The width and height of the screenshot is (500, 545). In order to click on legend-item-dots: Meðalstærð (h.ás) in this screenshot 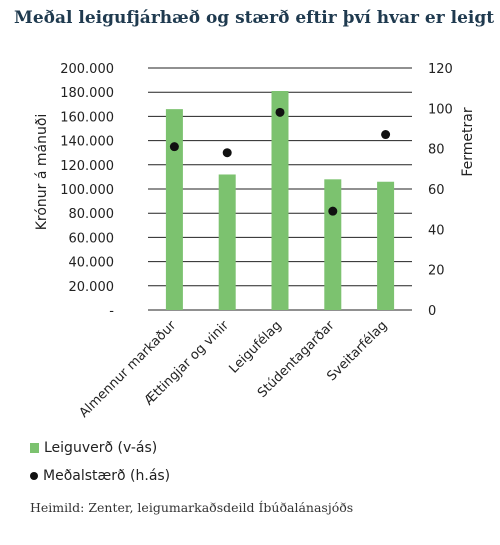, I will do `click(100, 476)`.